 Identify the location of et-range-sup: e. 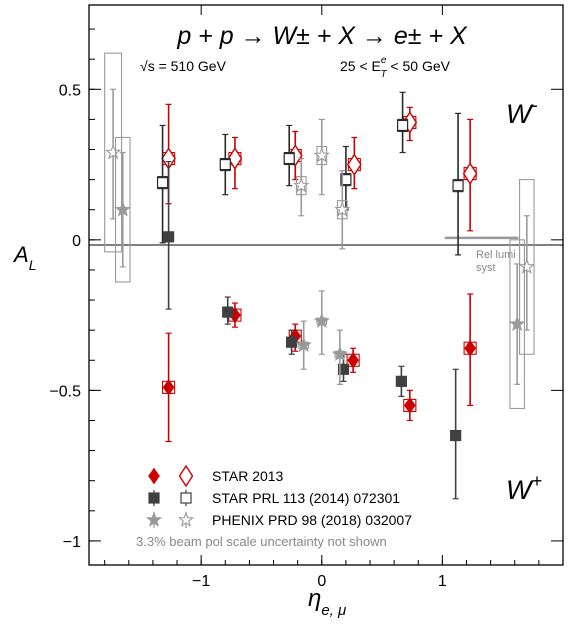
(384, 60).